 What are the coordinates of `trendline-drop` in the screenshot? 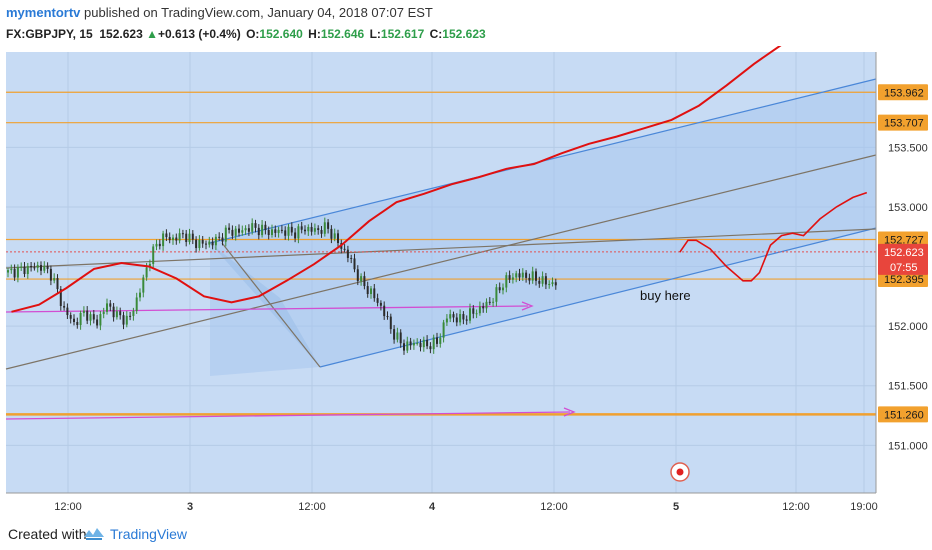 It's located at (271, 305).